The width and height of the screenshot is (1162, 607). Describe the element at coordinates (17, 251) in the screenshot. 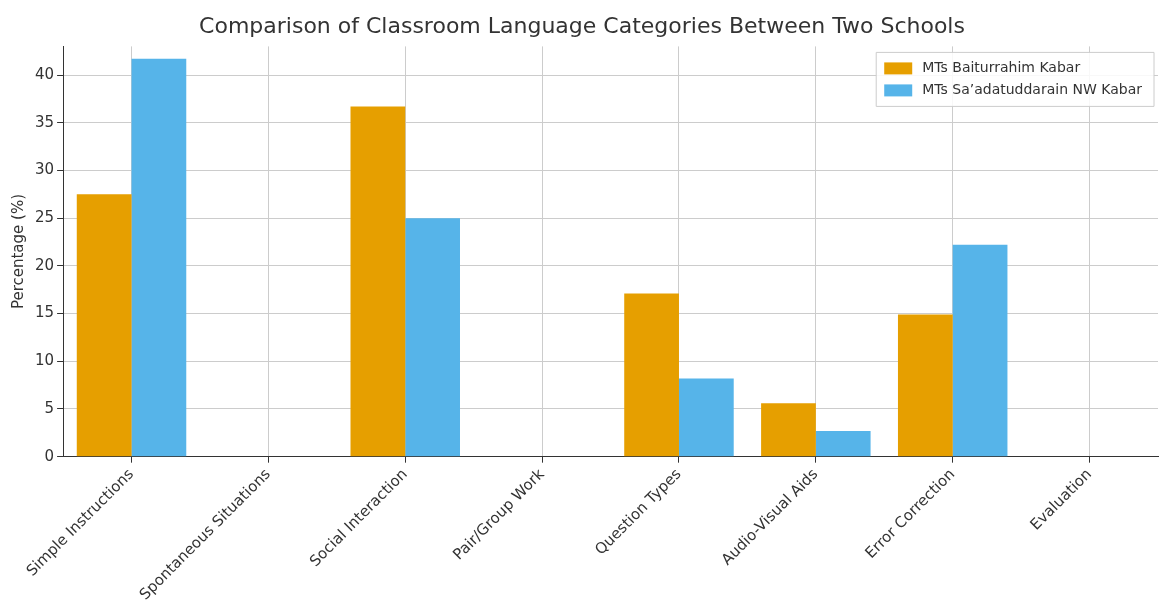

I see `y-axis-title: Percentage (%)` at that location.